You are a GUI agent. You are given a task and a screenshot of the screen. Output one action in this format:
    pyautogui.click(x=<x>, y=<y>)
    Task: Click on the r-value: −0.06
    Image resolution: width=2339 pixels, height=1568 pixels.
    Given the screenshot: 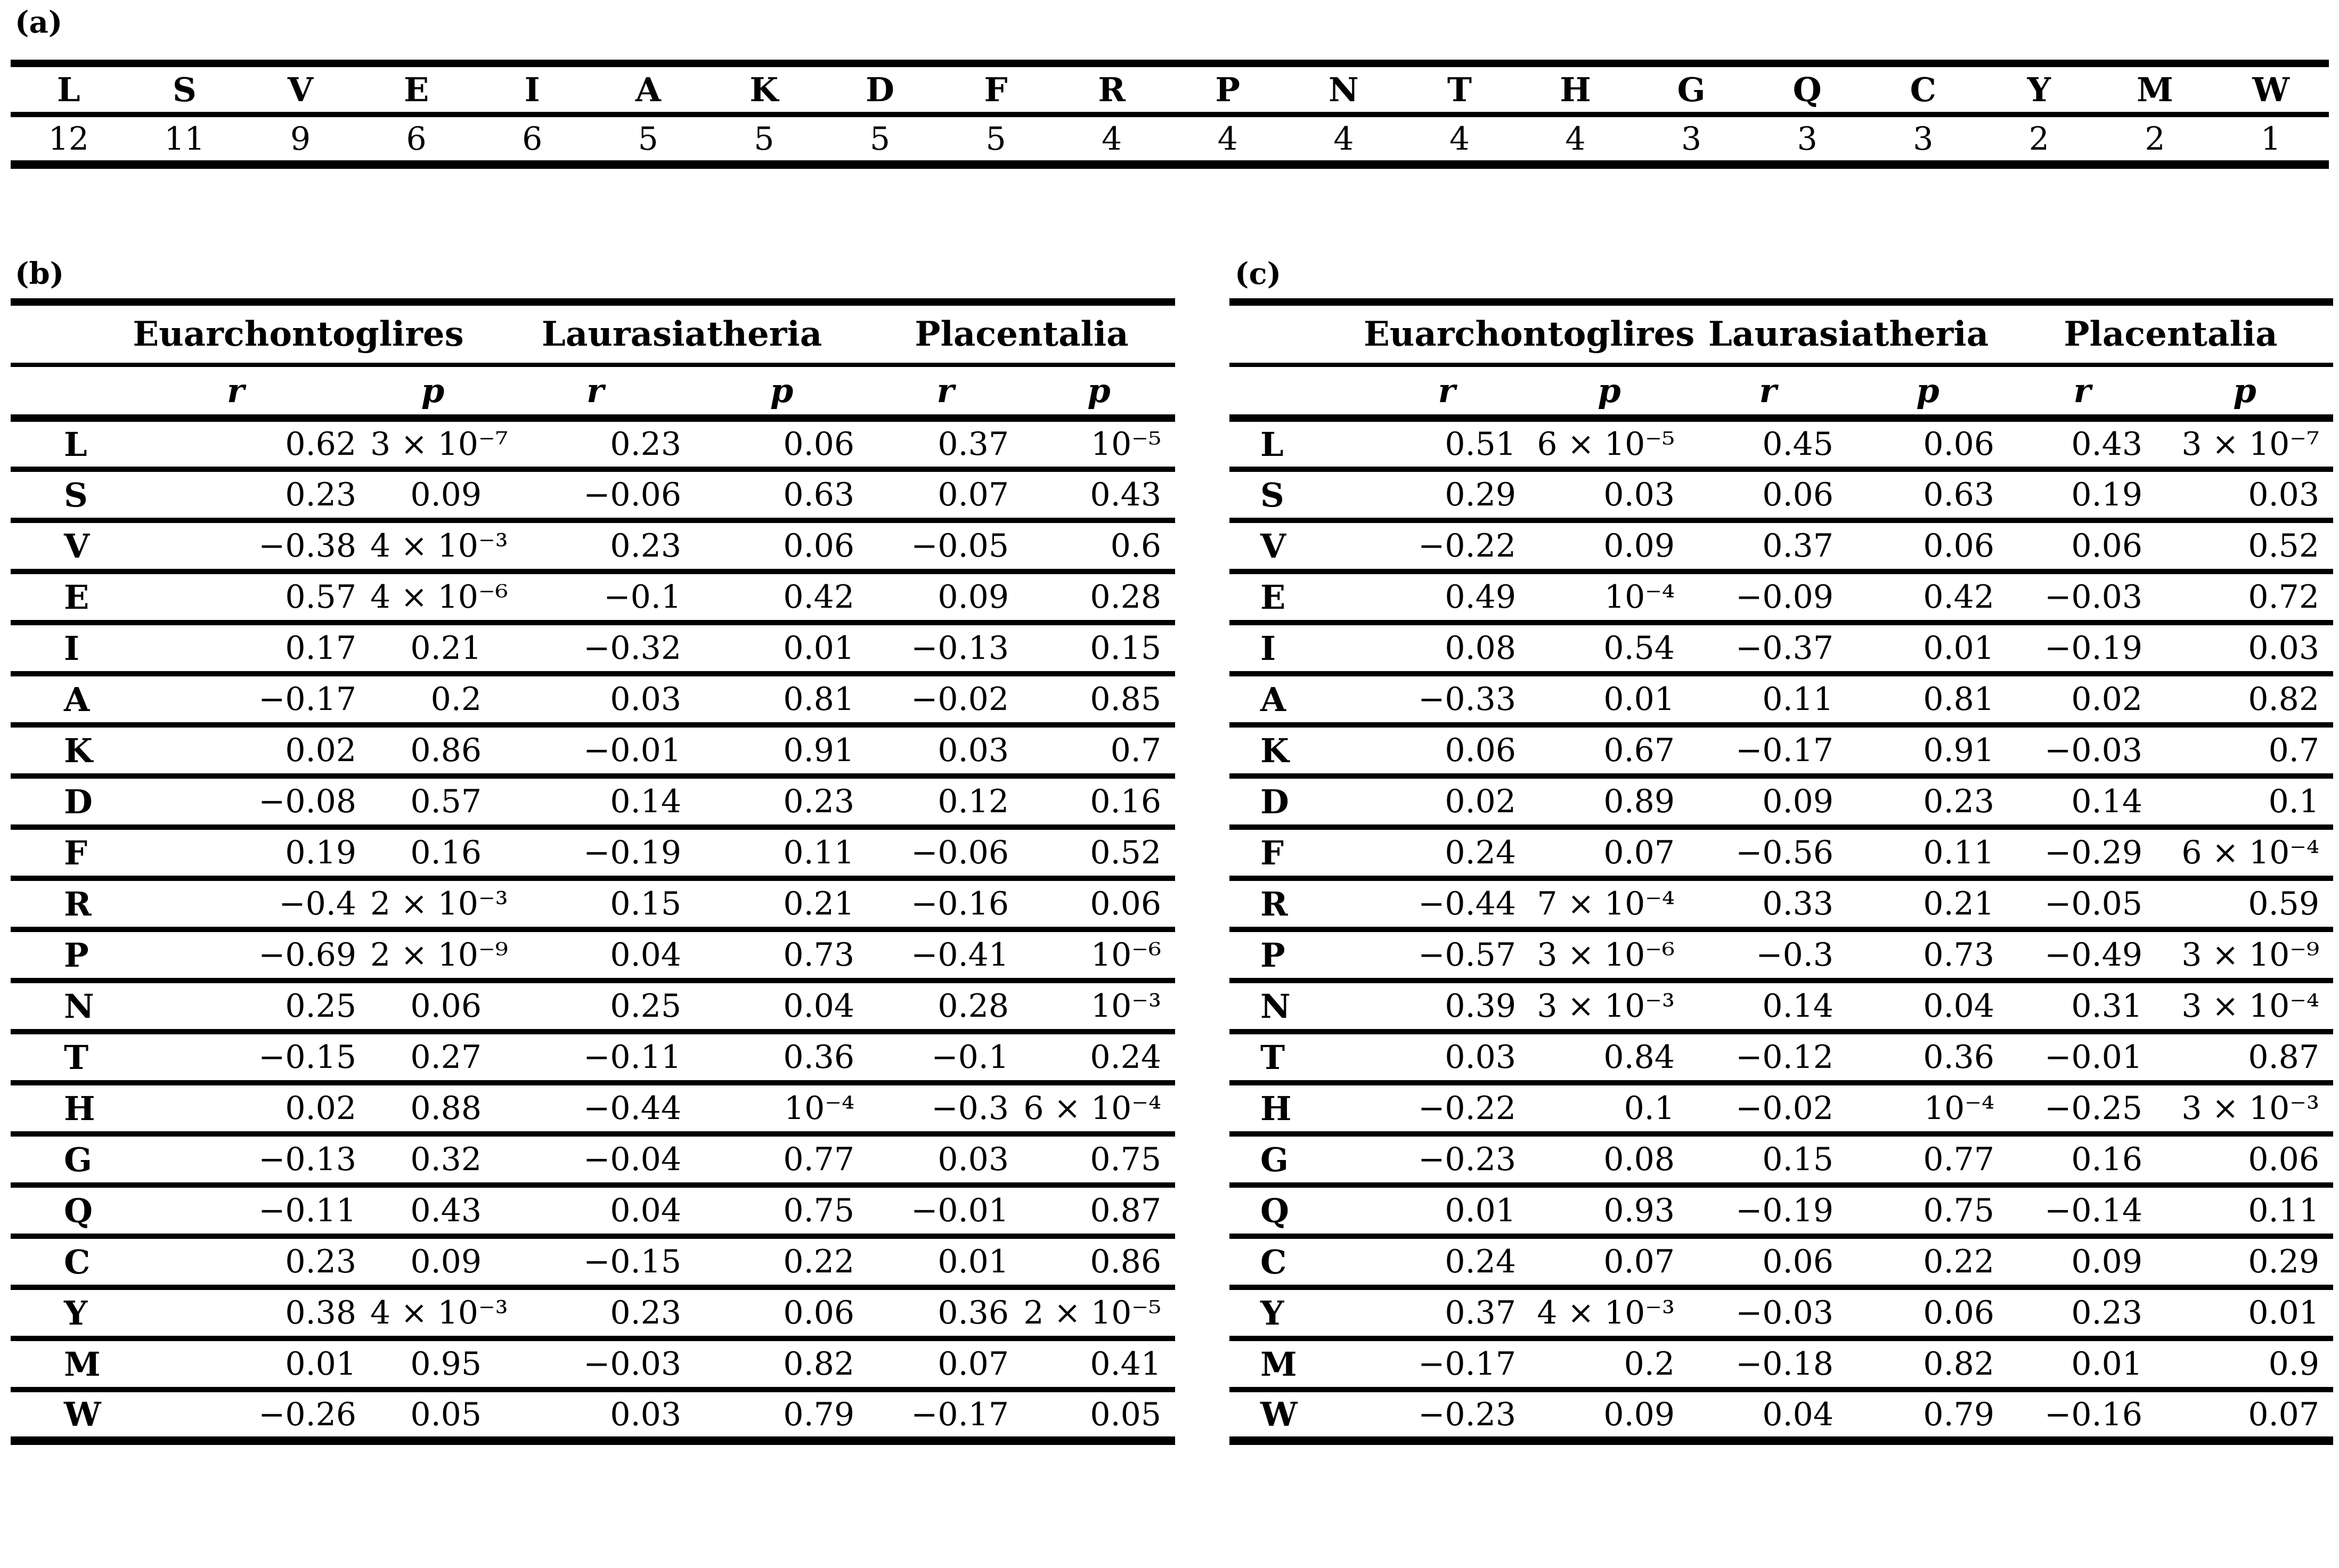 What is the action you would take?
    pyautogui.click(x=595, y=496)
    